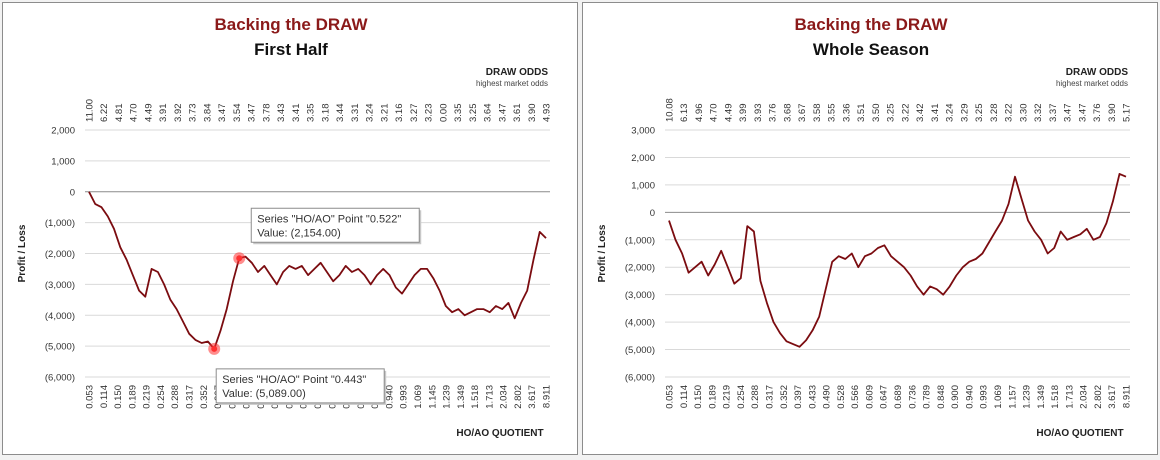 The image size is (1160, 460). I want to click on x-tick-label: 1.069, so click(418, 397).